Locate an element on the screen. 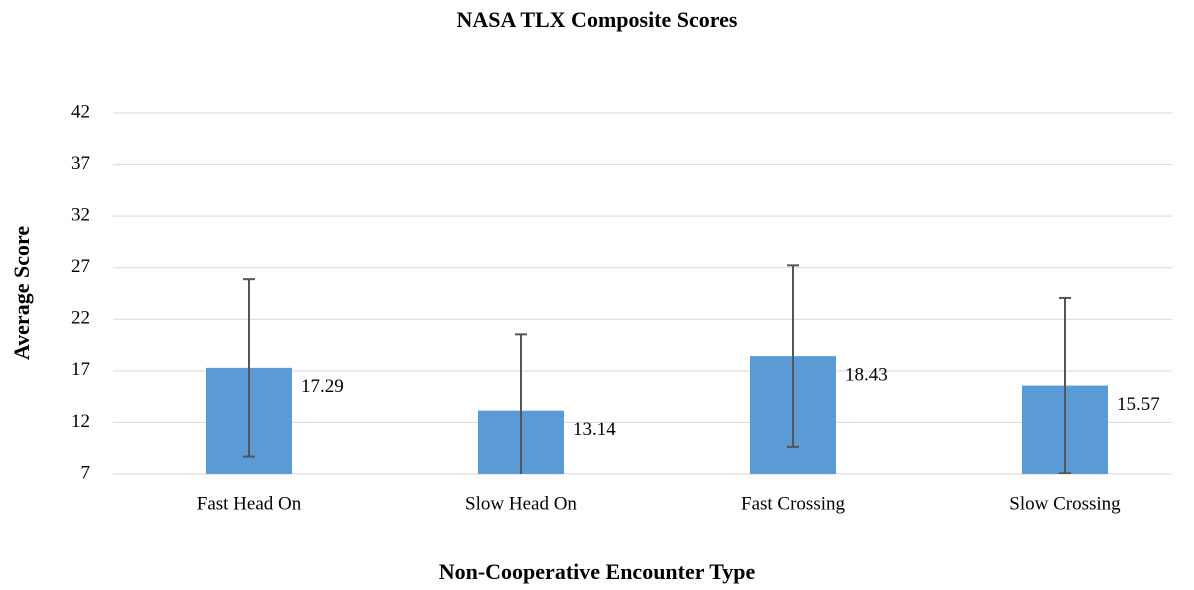  y-tick-label: 32 is located at coordinates (80, 215).